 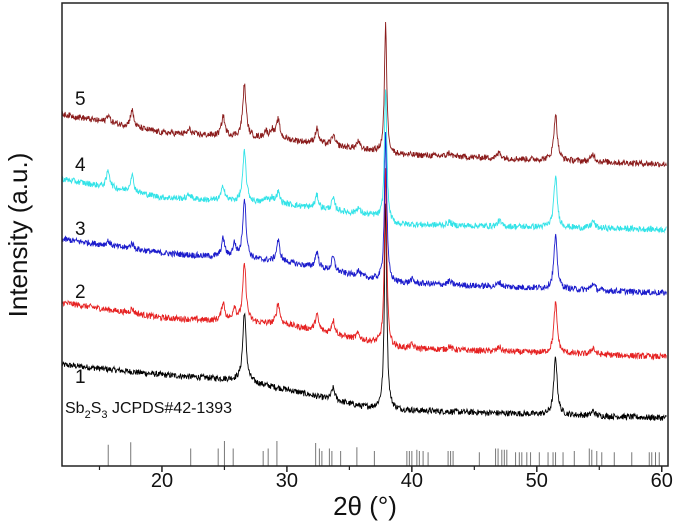 I want to click on series-label-2: 2, so click(x=80, y=292).